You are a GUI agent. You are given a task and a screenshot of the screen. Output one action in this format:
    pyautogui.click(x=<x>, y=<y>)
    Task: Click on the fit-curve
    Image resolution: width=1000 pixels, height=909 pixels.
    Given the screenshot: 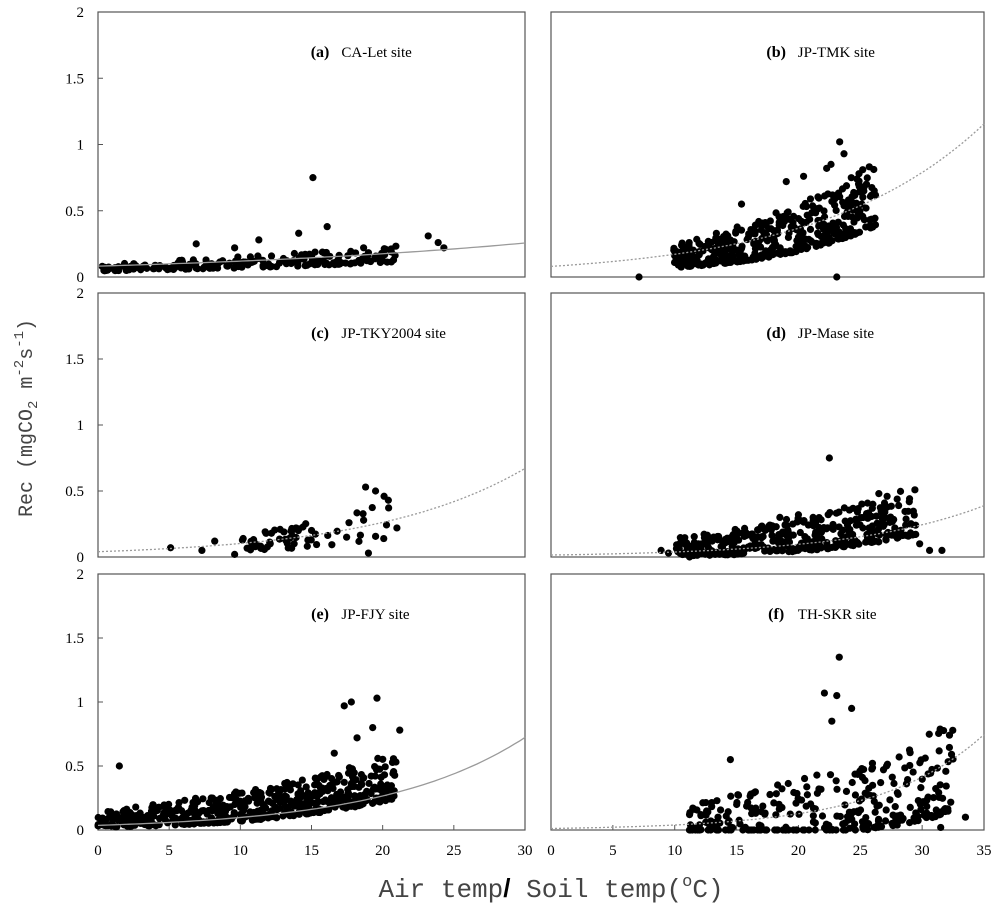 What is the action you would take?
    pyautogui.click(x=311, y=254)
    